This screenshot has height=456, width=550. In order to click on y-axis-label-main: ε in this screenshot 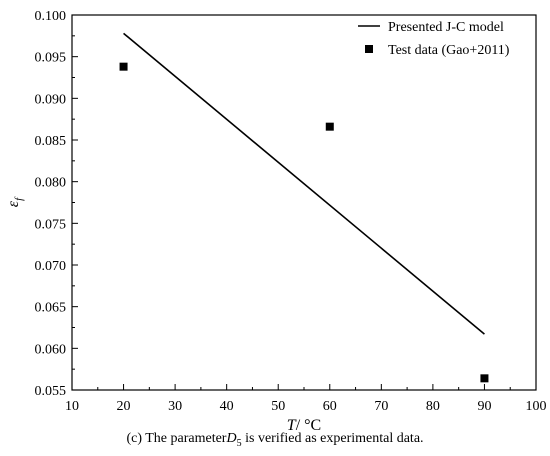, I will do `click(13, 203)`.